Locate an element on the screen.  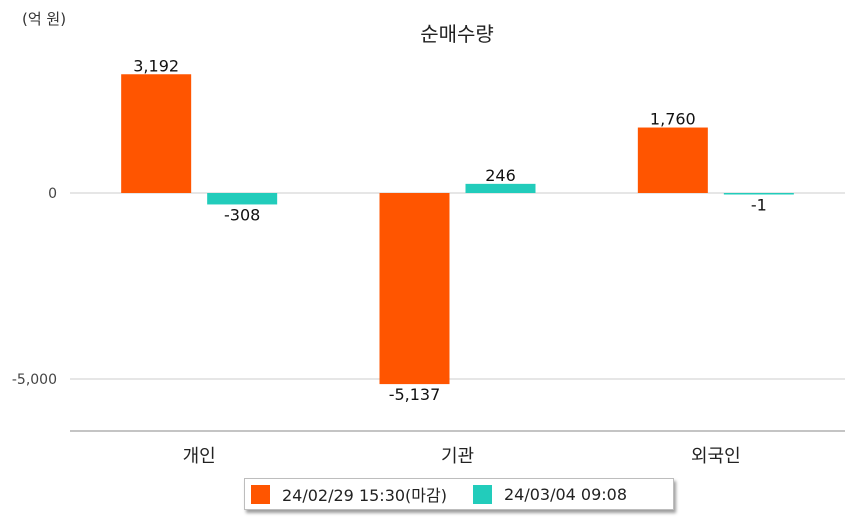
x-tick-label-2: 외국인 is located at coordinates (716, 456).